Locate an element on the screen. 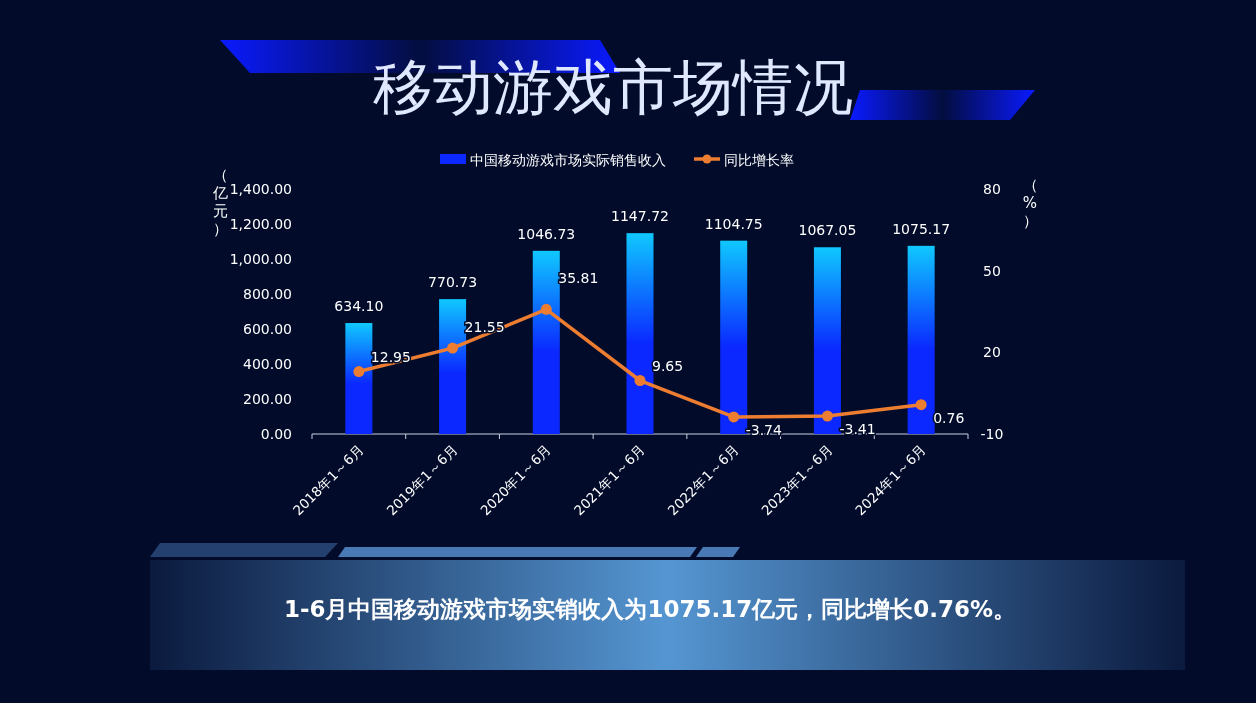 The image size is (1256, 703). data-label: 1147.72 is located at coordinates (640, 216).